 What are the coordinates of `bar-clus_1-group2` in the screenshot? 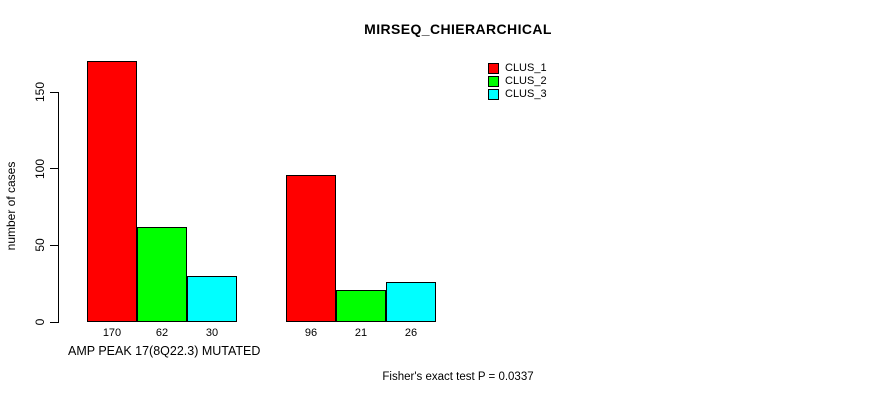 It's located at (311, 248).